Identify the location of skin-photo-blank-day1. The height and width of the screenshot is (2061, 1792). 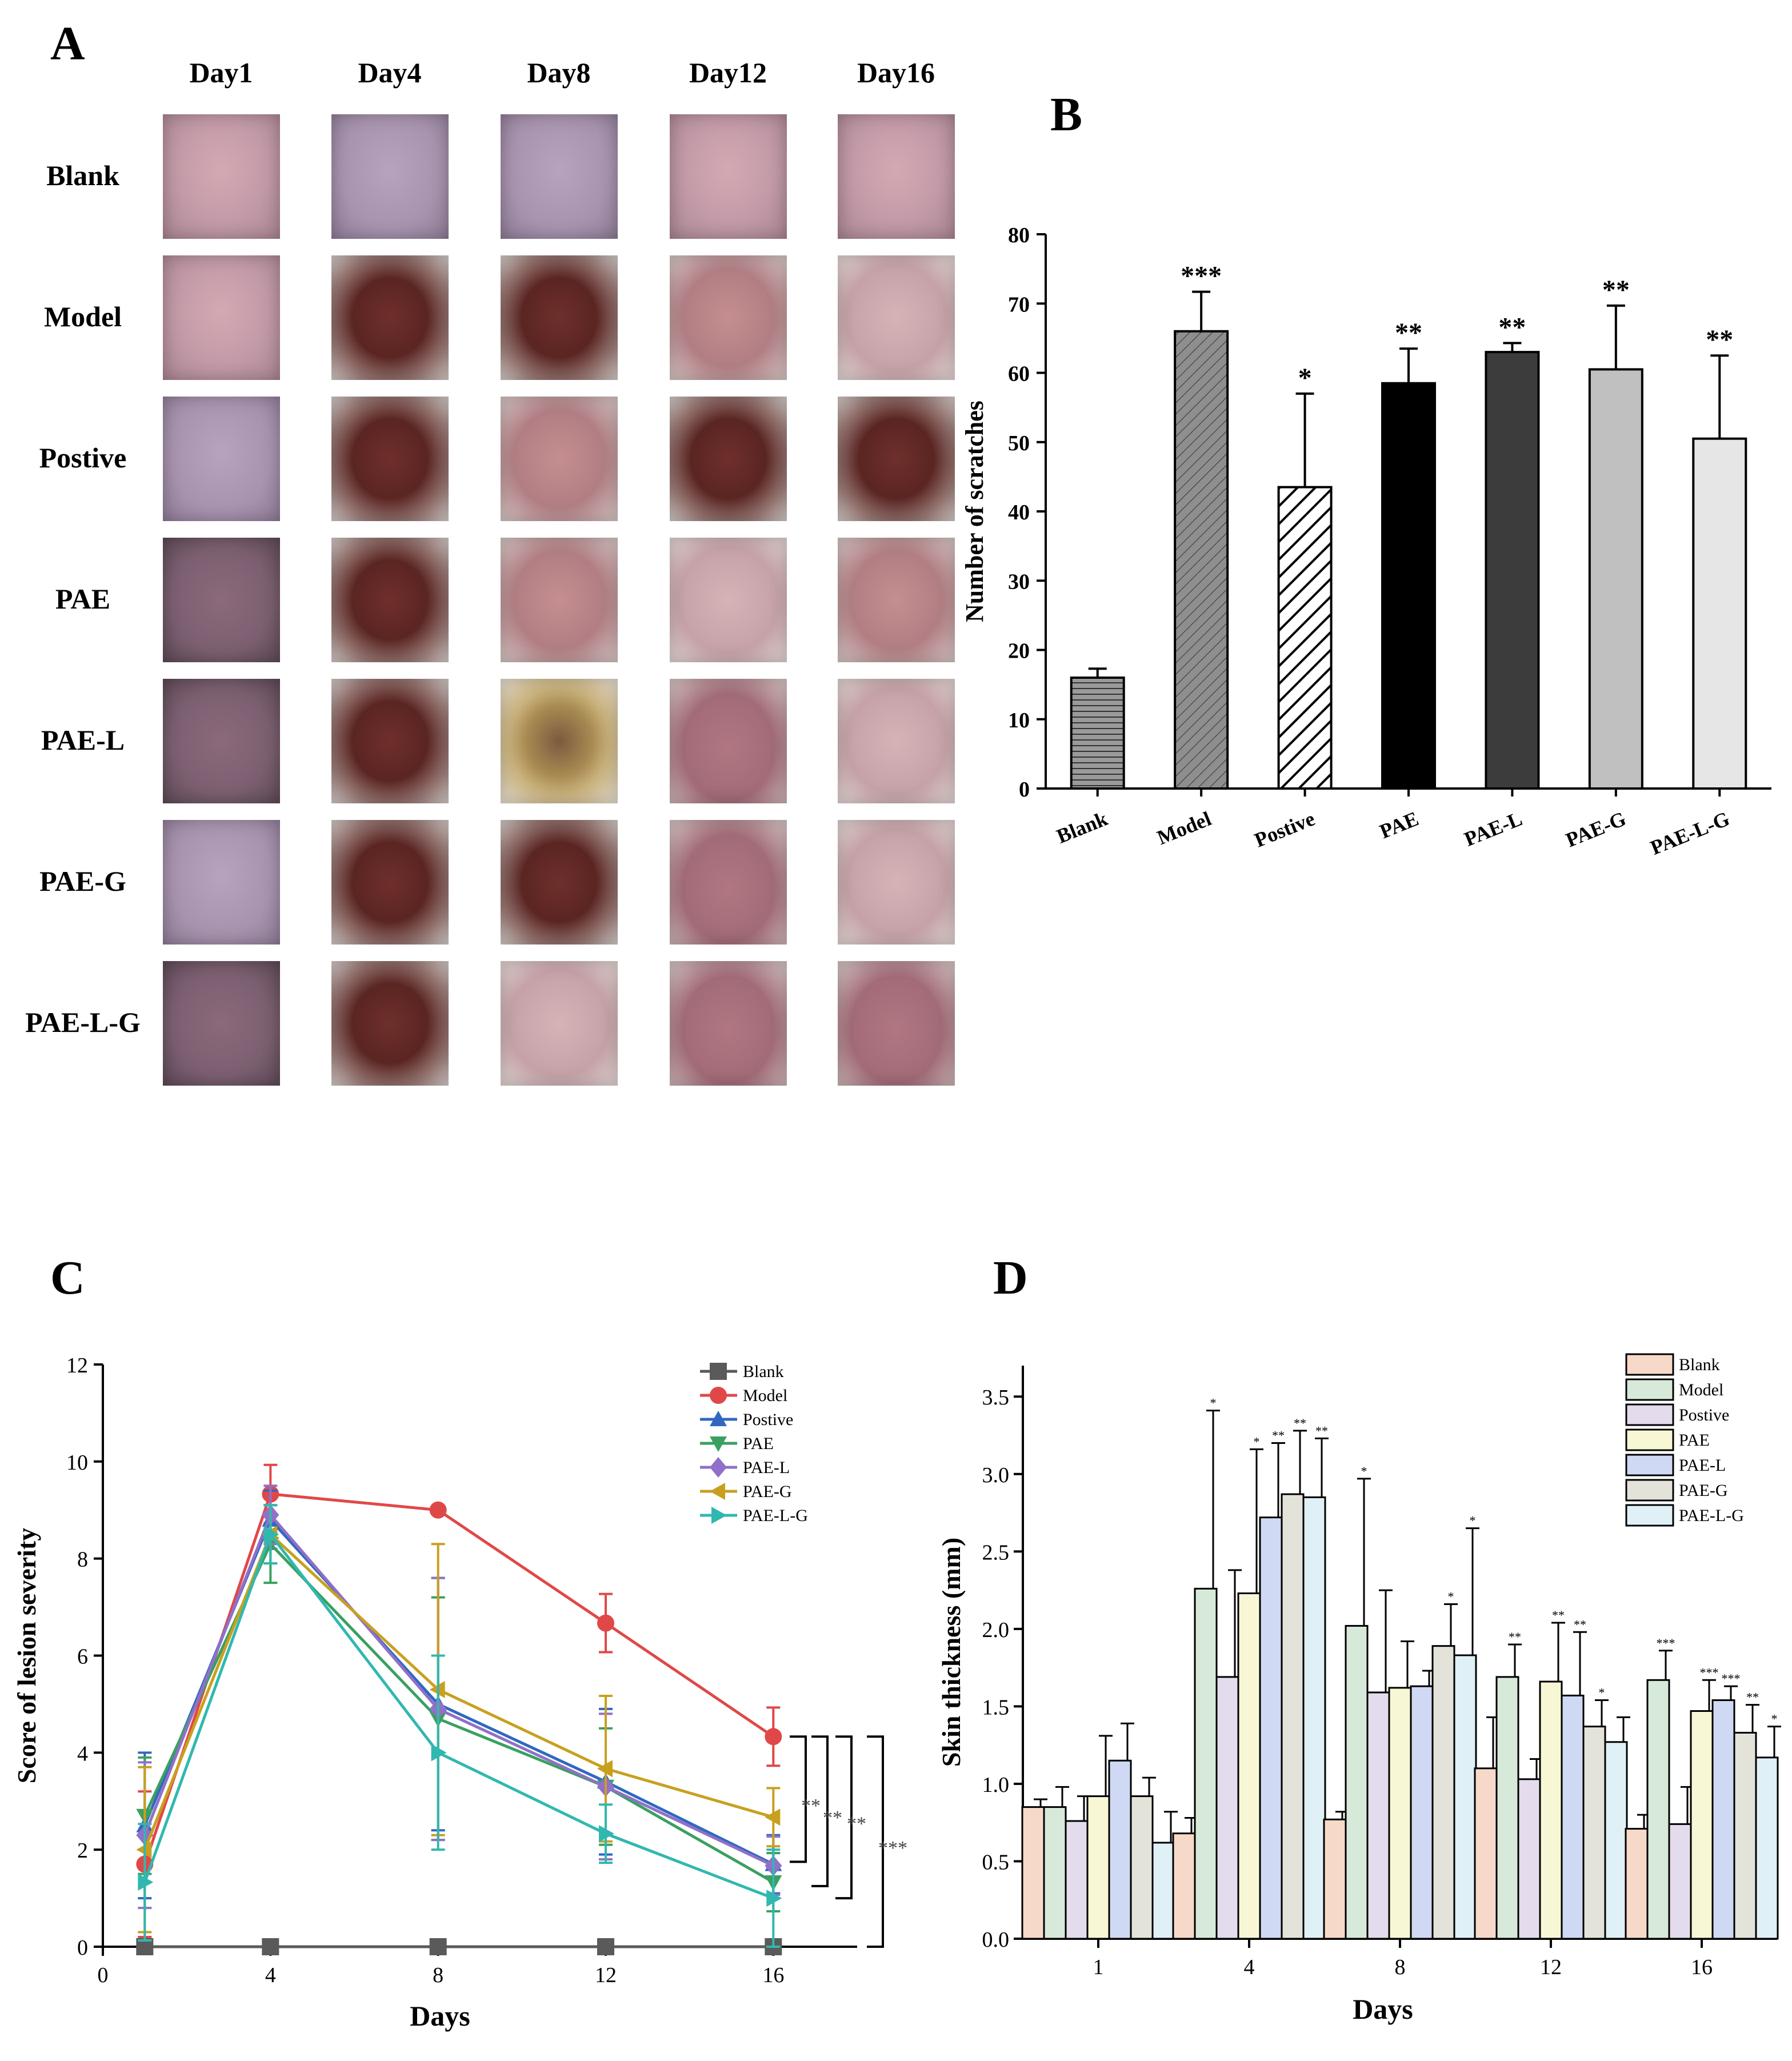
(221, 176).